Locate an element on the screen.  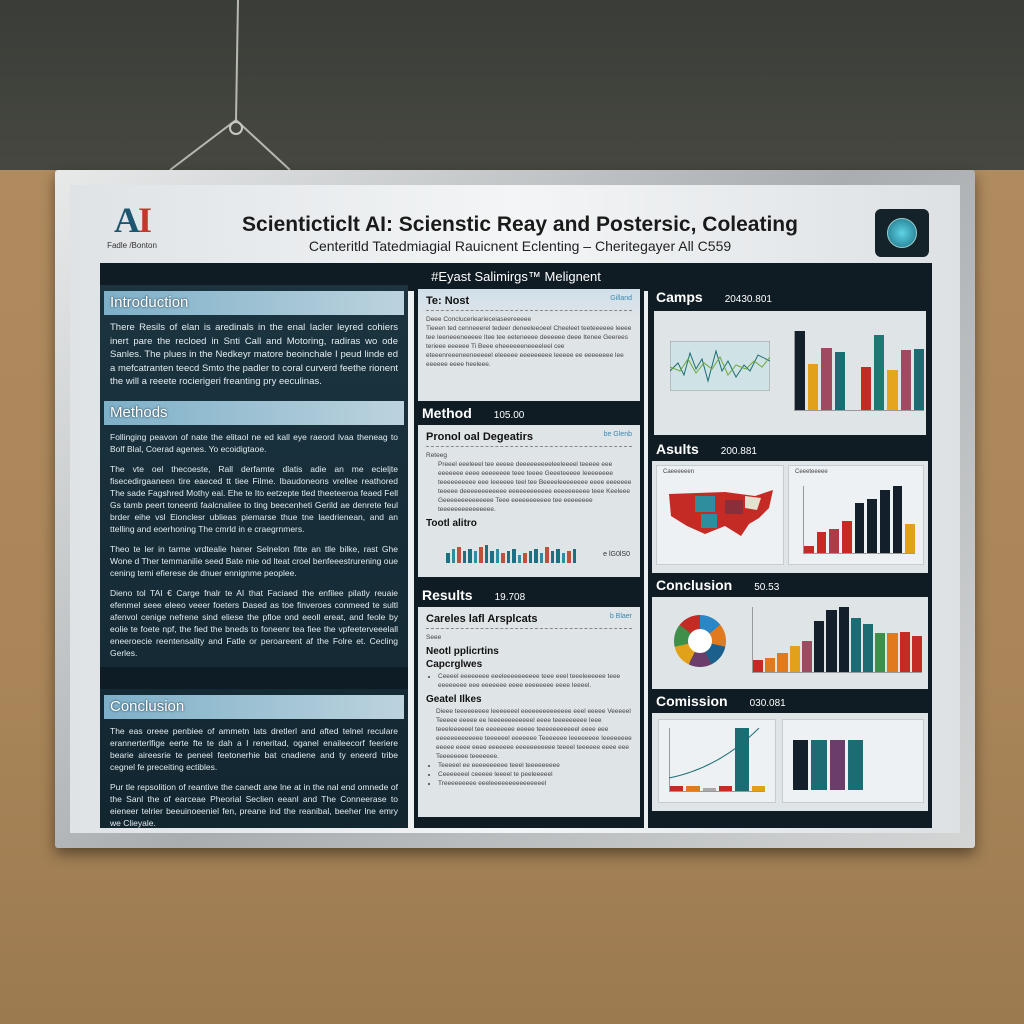
comission-bars is located at coordinates (717, 760).